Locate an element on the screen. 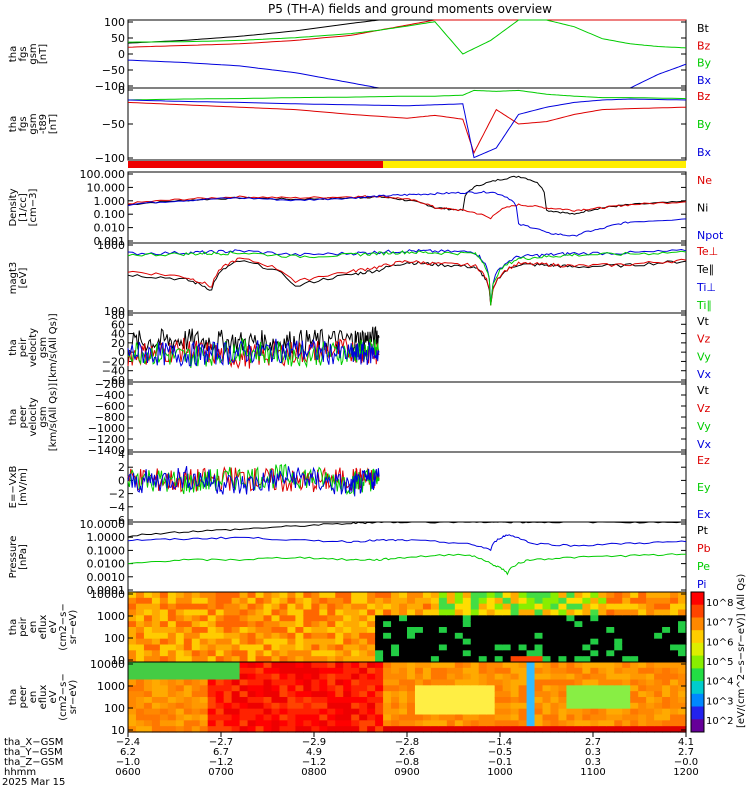 This screenshot has height=800, width=750. legend-label: Bt is located at coordinates (703, 28).